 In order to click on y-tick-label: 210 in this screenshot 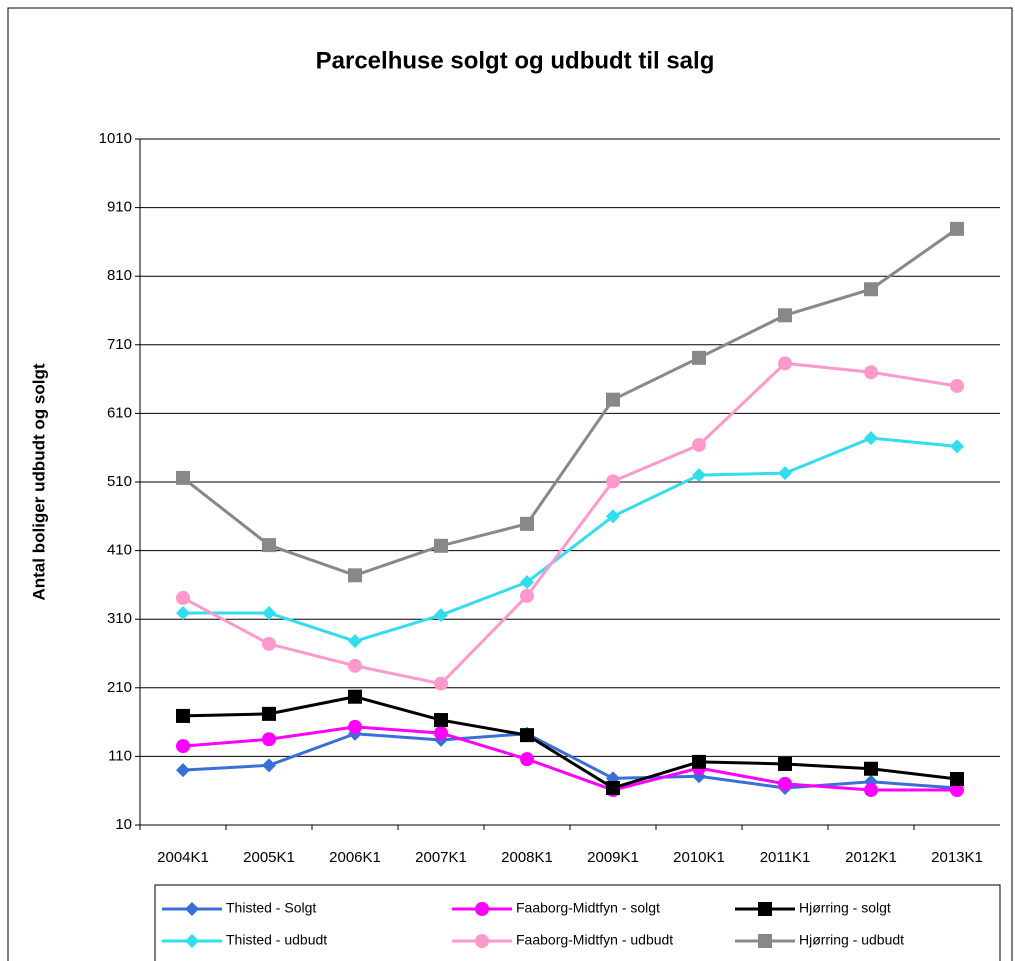, I will do `click(119, 687)`.